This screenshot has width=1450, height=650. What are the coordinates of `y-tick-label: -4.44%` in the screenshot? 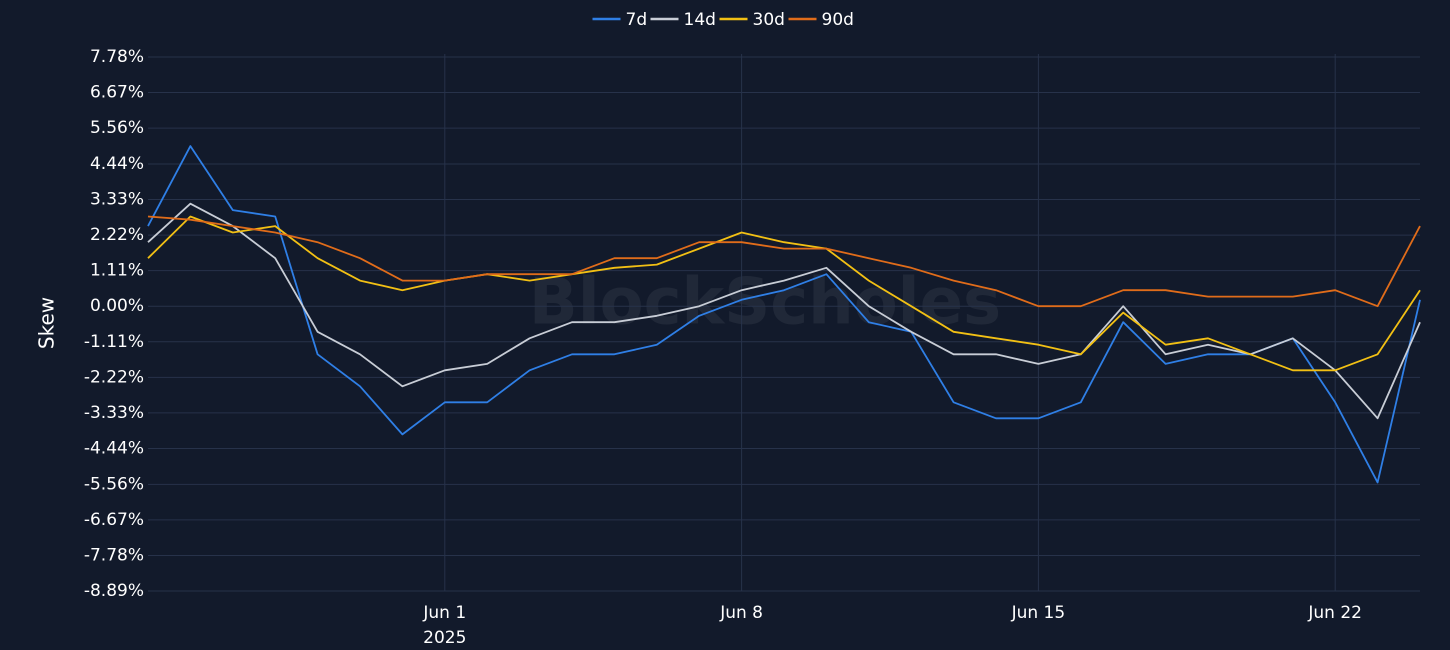 It's located at (114, 448).